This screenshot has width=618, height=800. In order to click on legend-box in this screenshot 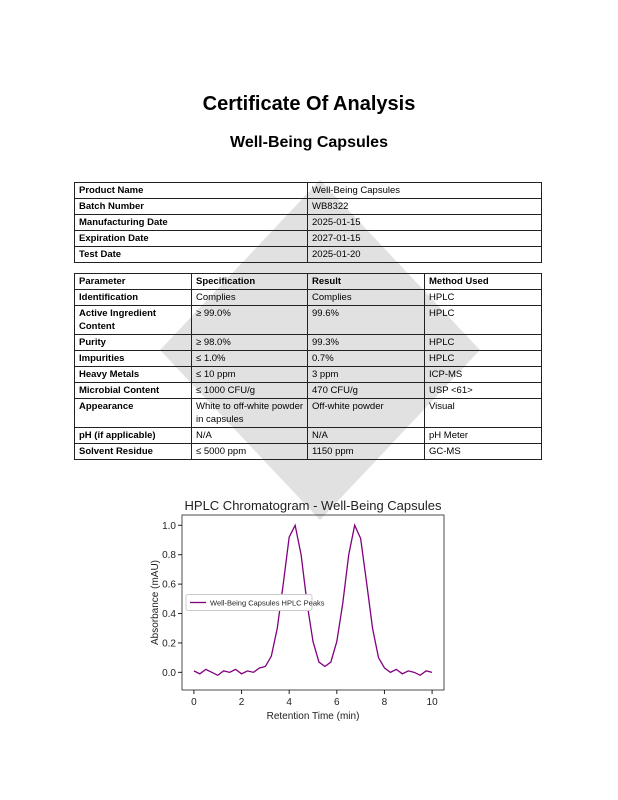, I will do `click(249, 602)`.